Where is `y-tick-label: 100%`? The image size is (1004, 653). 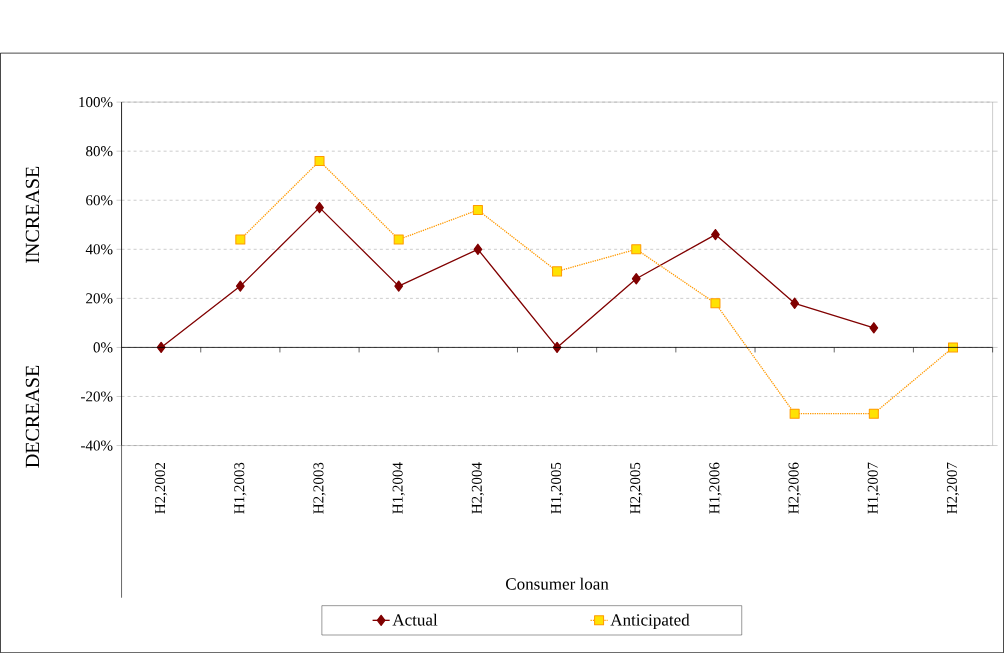 y-tick-label: 100% is located at coordinates (96, 102).